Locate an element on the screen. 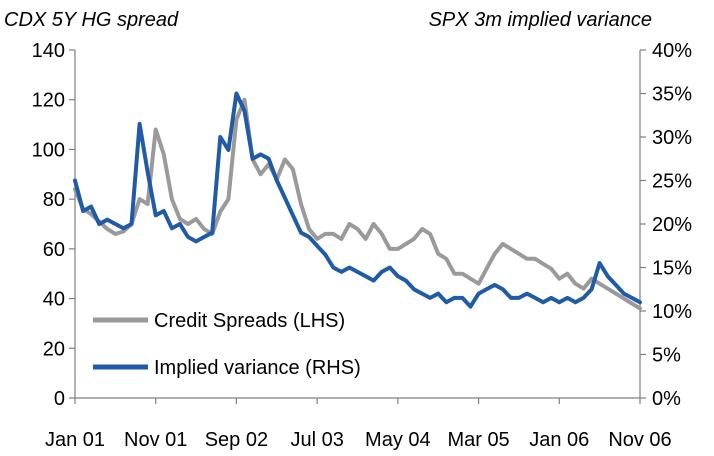 This screenshot has height=456, width=714. right-tick-label: 25% is located at coordinates (672, 182).